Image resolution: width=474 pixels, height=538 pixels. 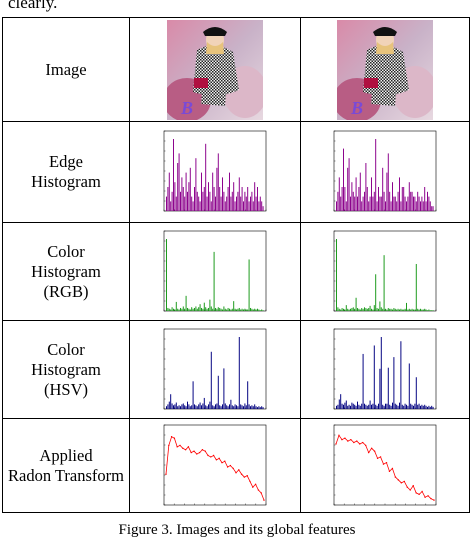 I want to click on label-image: Image, so click(x=66, y=69).